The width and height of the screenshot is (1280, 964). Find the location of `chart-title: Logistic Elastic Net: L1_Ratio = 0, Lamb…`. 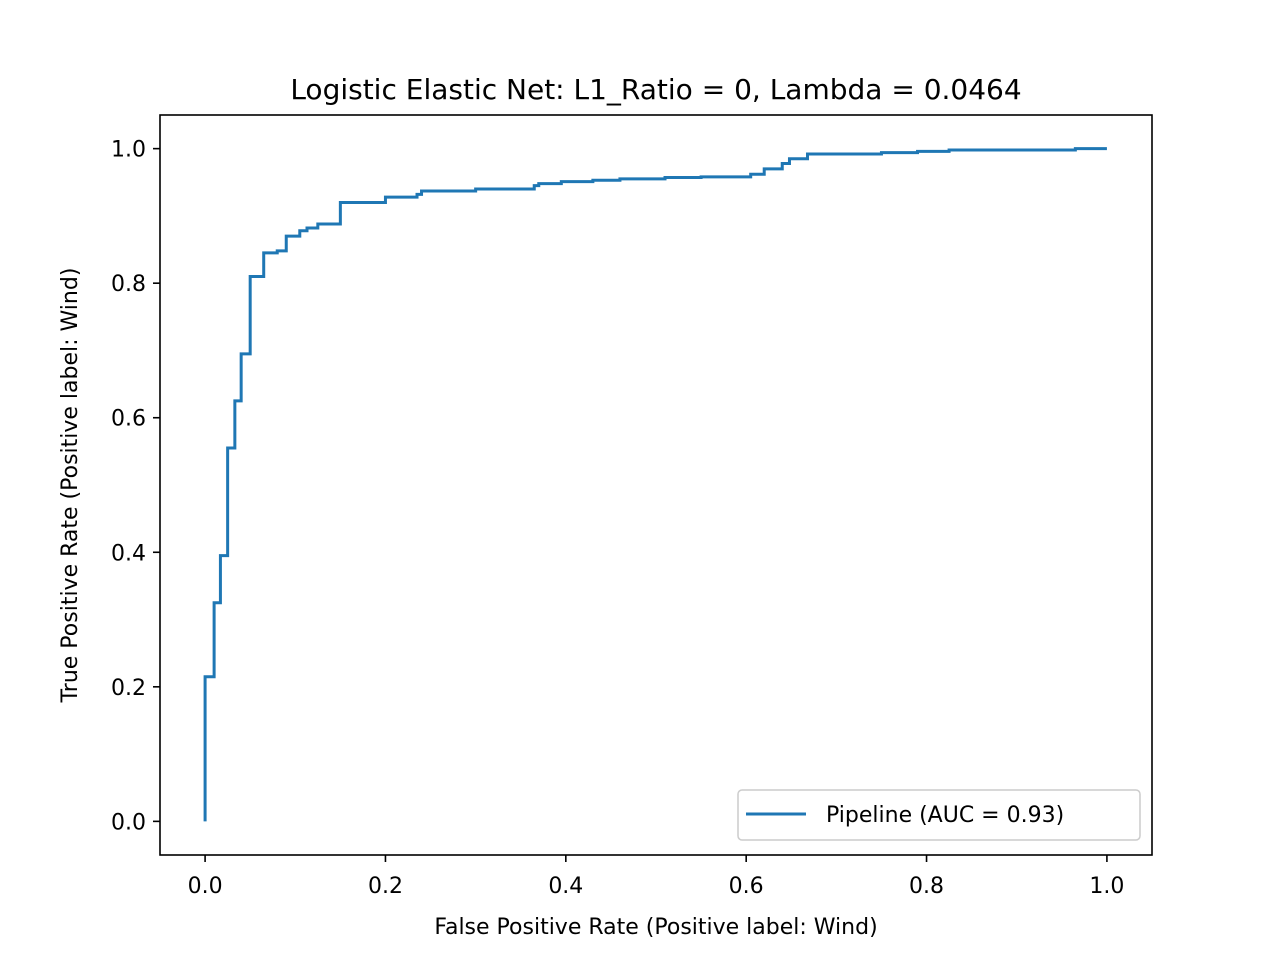

chart-title: Logistic Elastic Net: L1_Ratio = 0, Lamb… is located at coordinates (655, 89).